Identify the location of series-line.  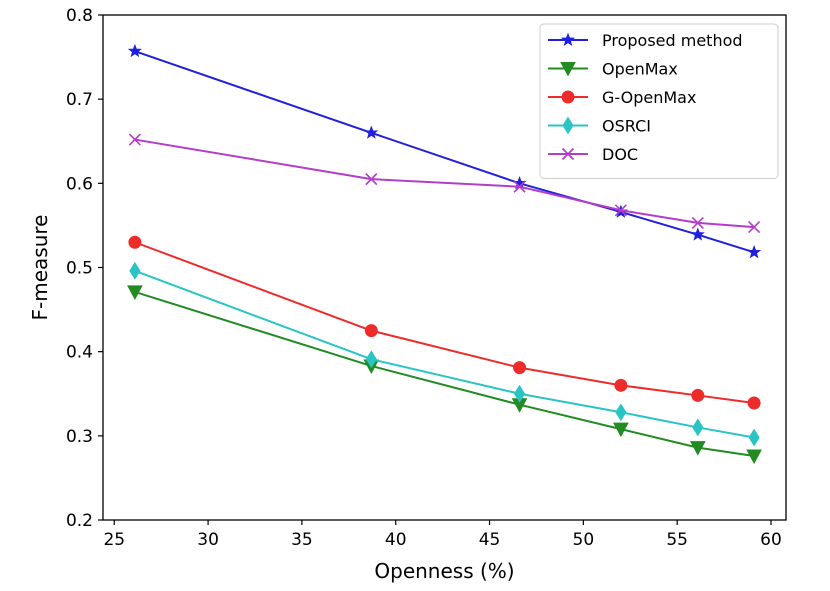
(444, 183).